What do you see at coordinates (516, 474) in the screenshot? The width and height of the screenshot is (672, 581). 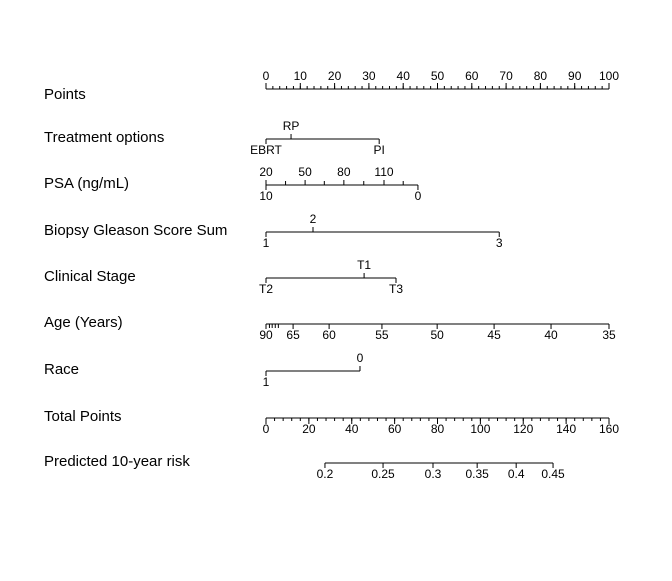 I see `tick-label: 0.4` at bounding box center [516, 474].